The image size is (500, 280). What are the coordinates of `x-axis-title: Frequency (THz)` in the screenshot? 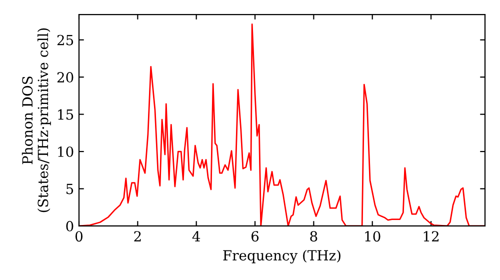 It's located at (281, 257).